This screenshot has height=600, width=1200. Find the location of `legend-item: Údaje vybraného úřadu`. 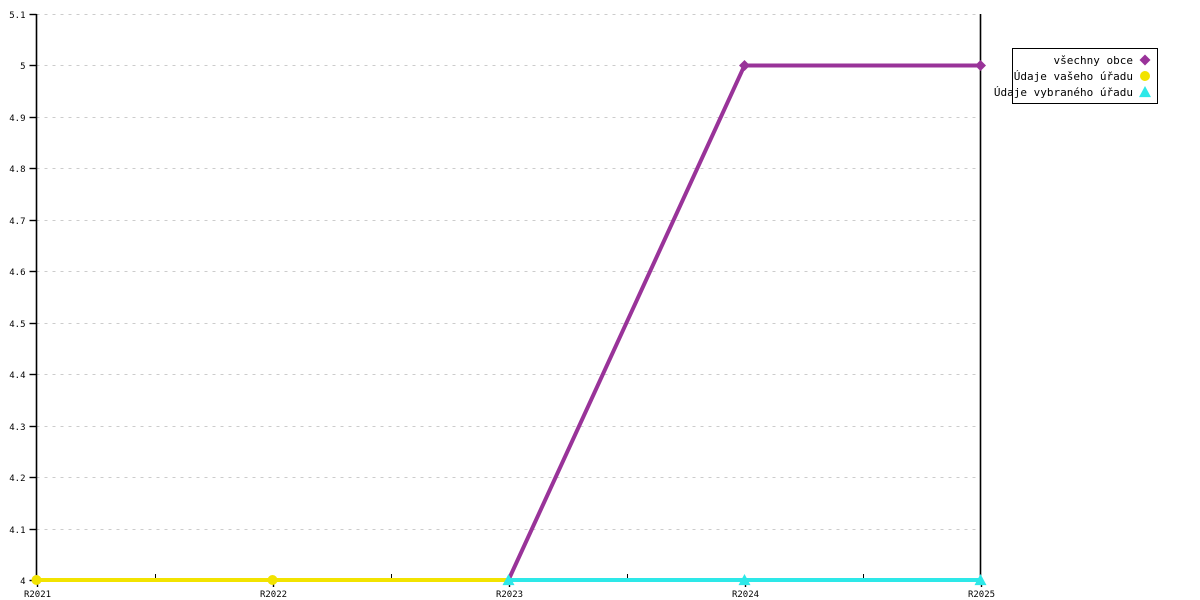

legend-item: Údaje vybraného úřadu is located at coordinates (1073, 92).